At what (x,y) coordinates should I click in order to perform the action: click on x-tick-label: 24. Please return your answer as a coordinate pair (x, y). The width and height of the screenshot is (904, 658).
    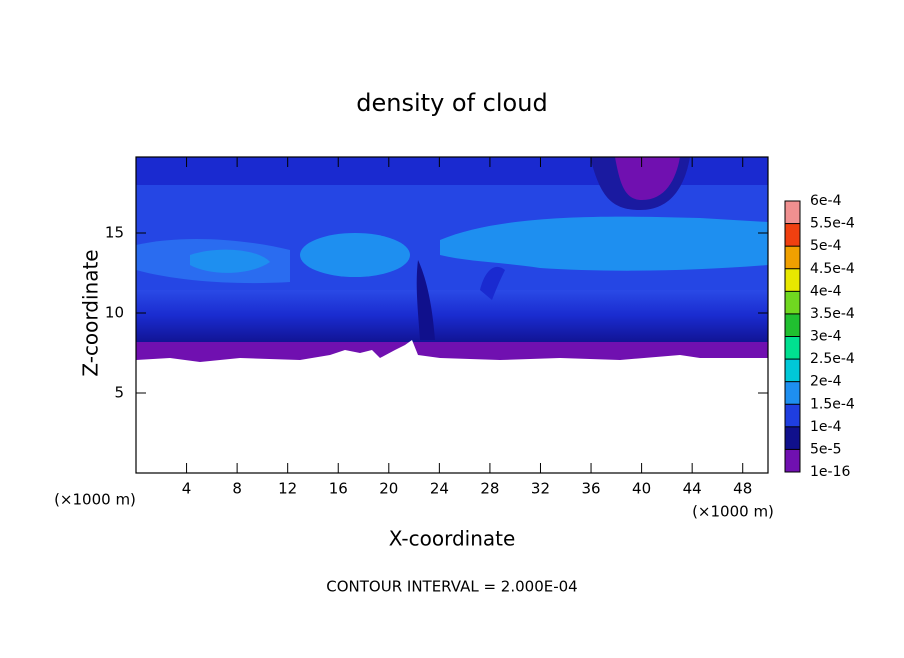
    Looking at the image, I should click on (439, 489).